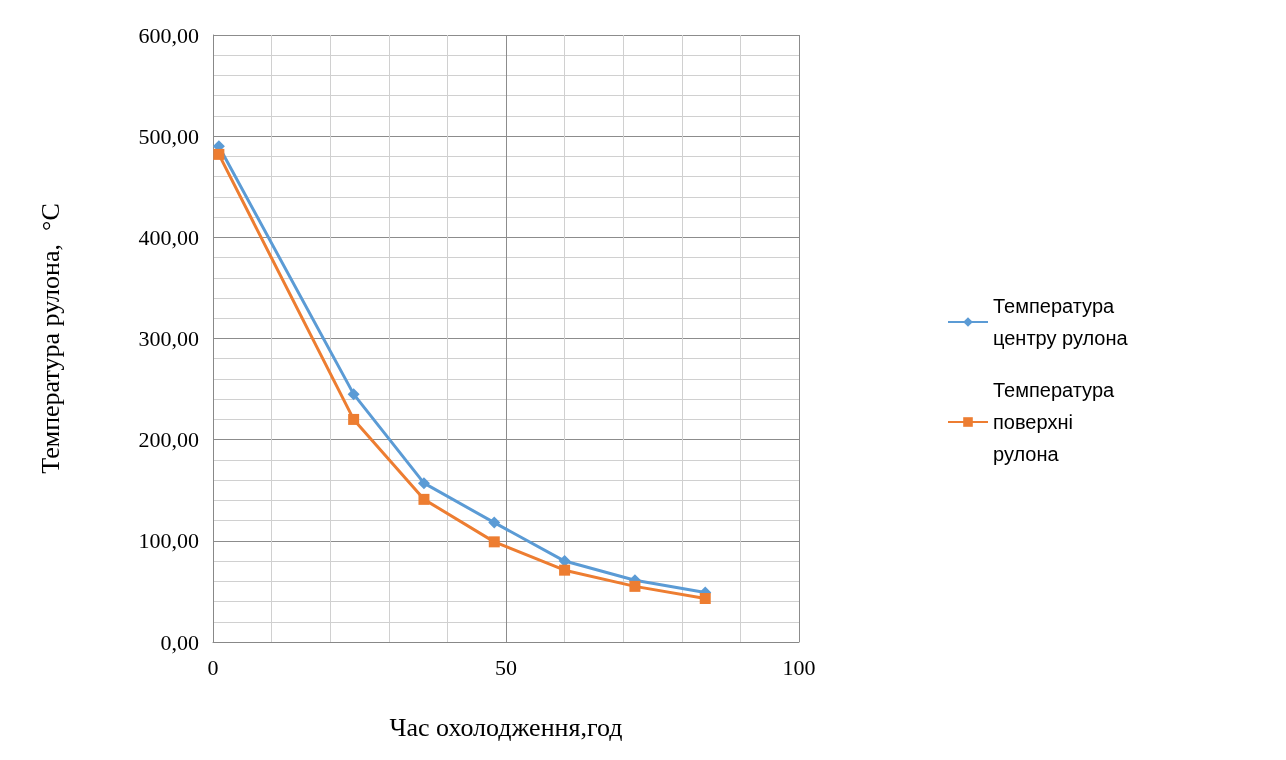 Image resolution: width=1286 pixels, height=760 pixels. I want to click on x-tick-label: 100, so click(799, 667).